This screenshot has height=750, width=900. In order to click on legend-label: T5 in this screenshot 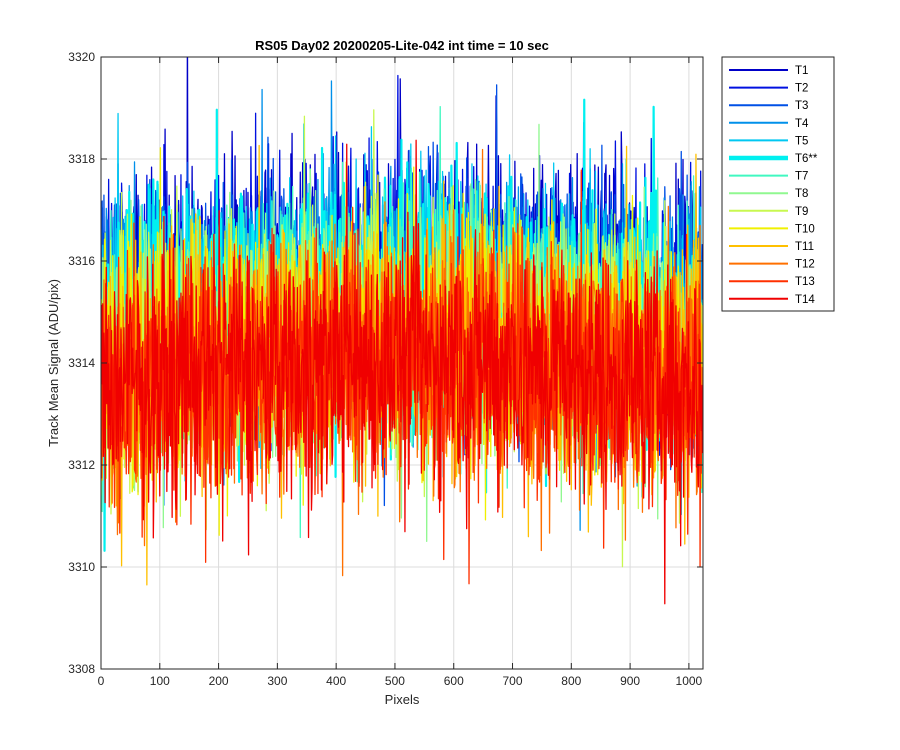, I will do `click(801, 141)`.